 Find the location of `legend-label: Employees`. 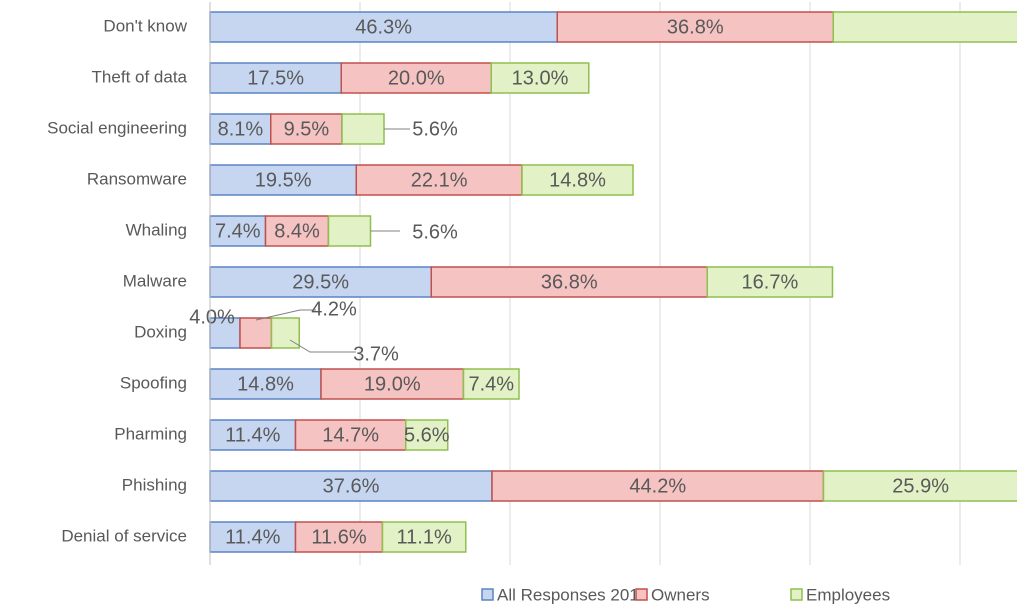

legend-label: Employees is located at coordinates (848, 594).